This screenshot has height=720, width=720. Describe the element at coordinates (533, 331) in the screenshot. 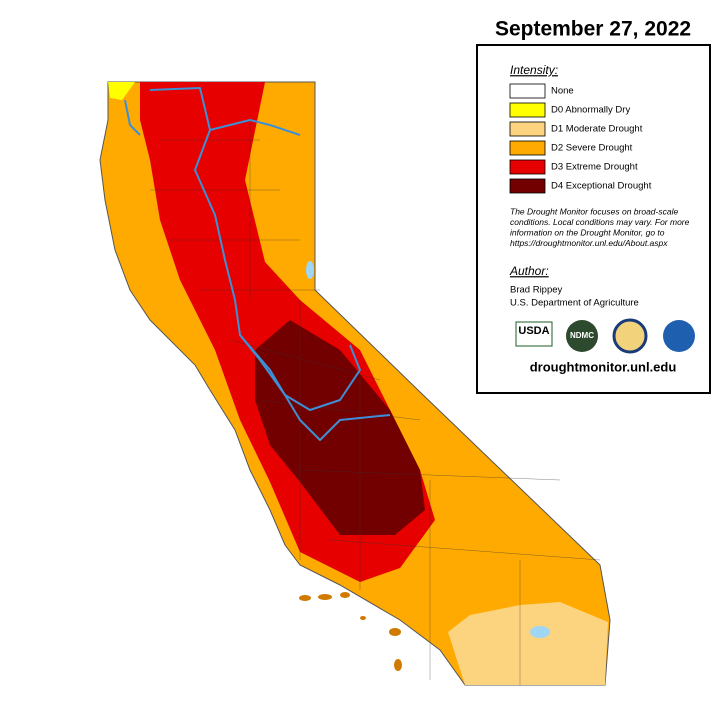

I see `logo-label: USDA` at that location.